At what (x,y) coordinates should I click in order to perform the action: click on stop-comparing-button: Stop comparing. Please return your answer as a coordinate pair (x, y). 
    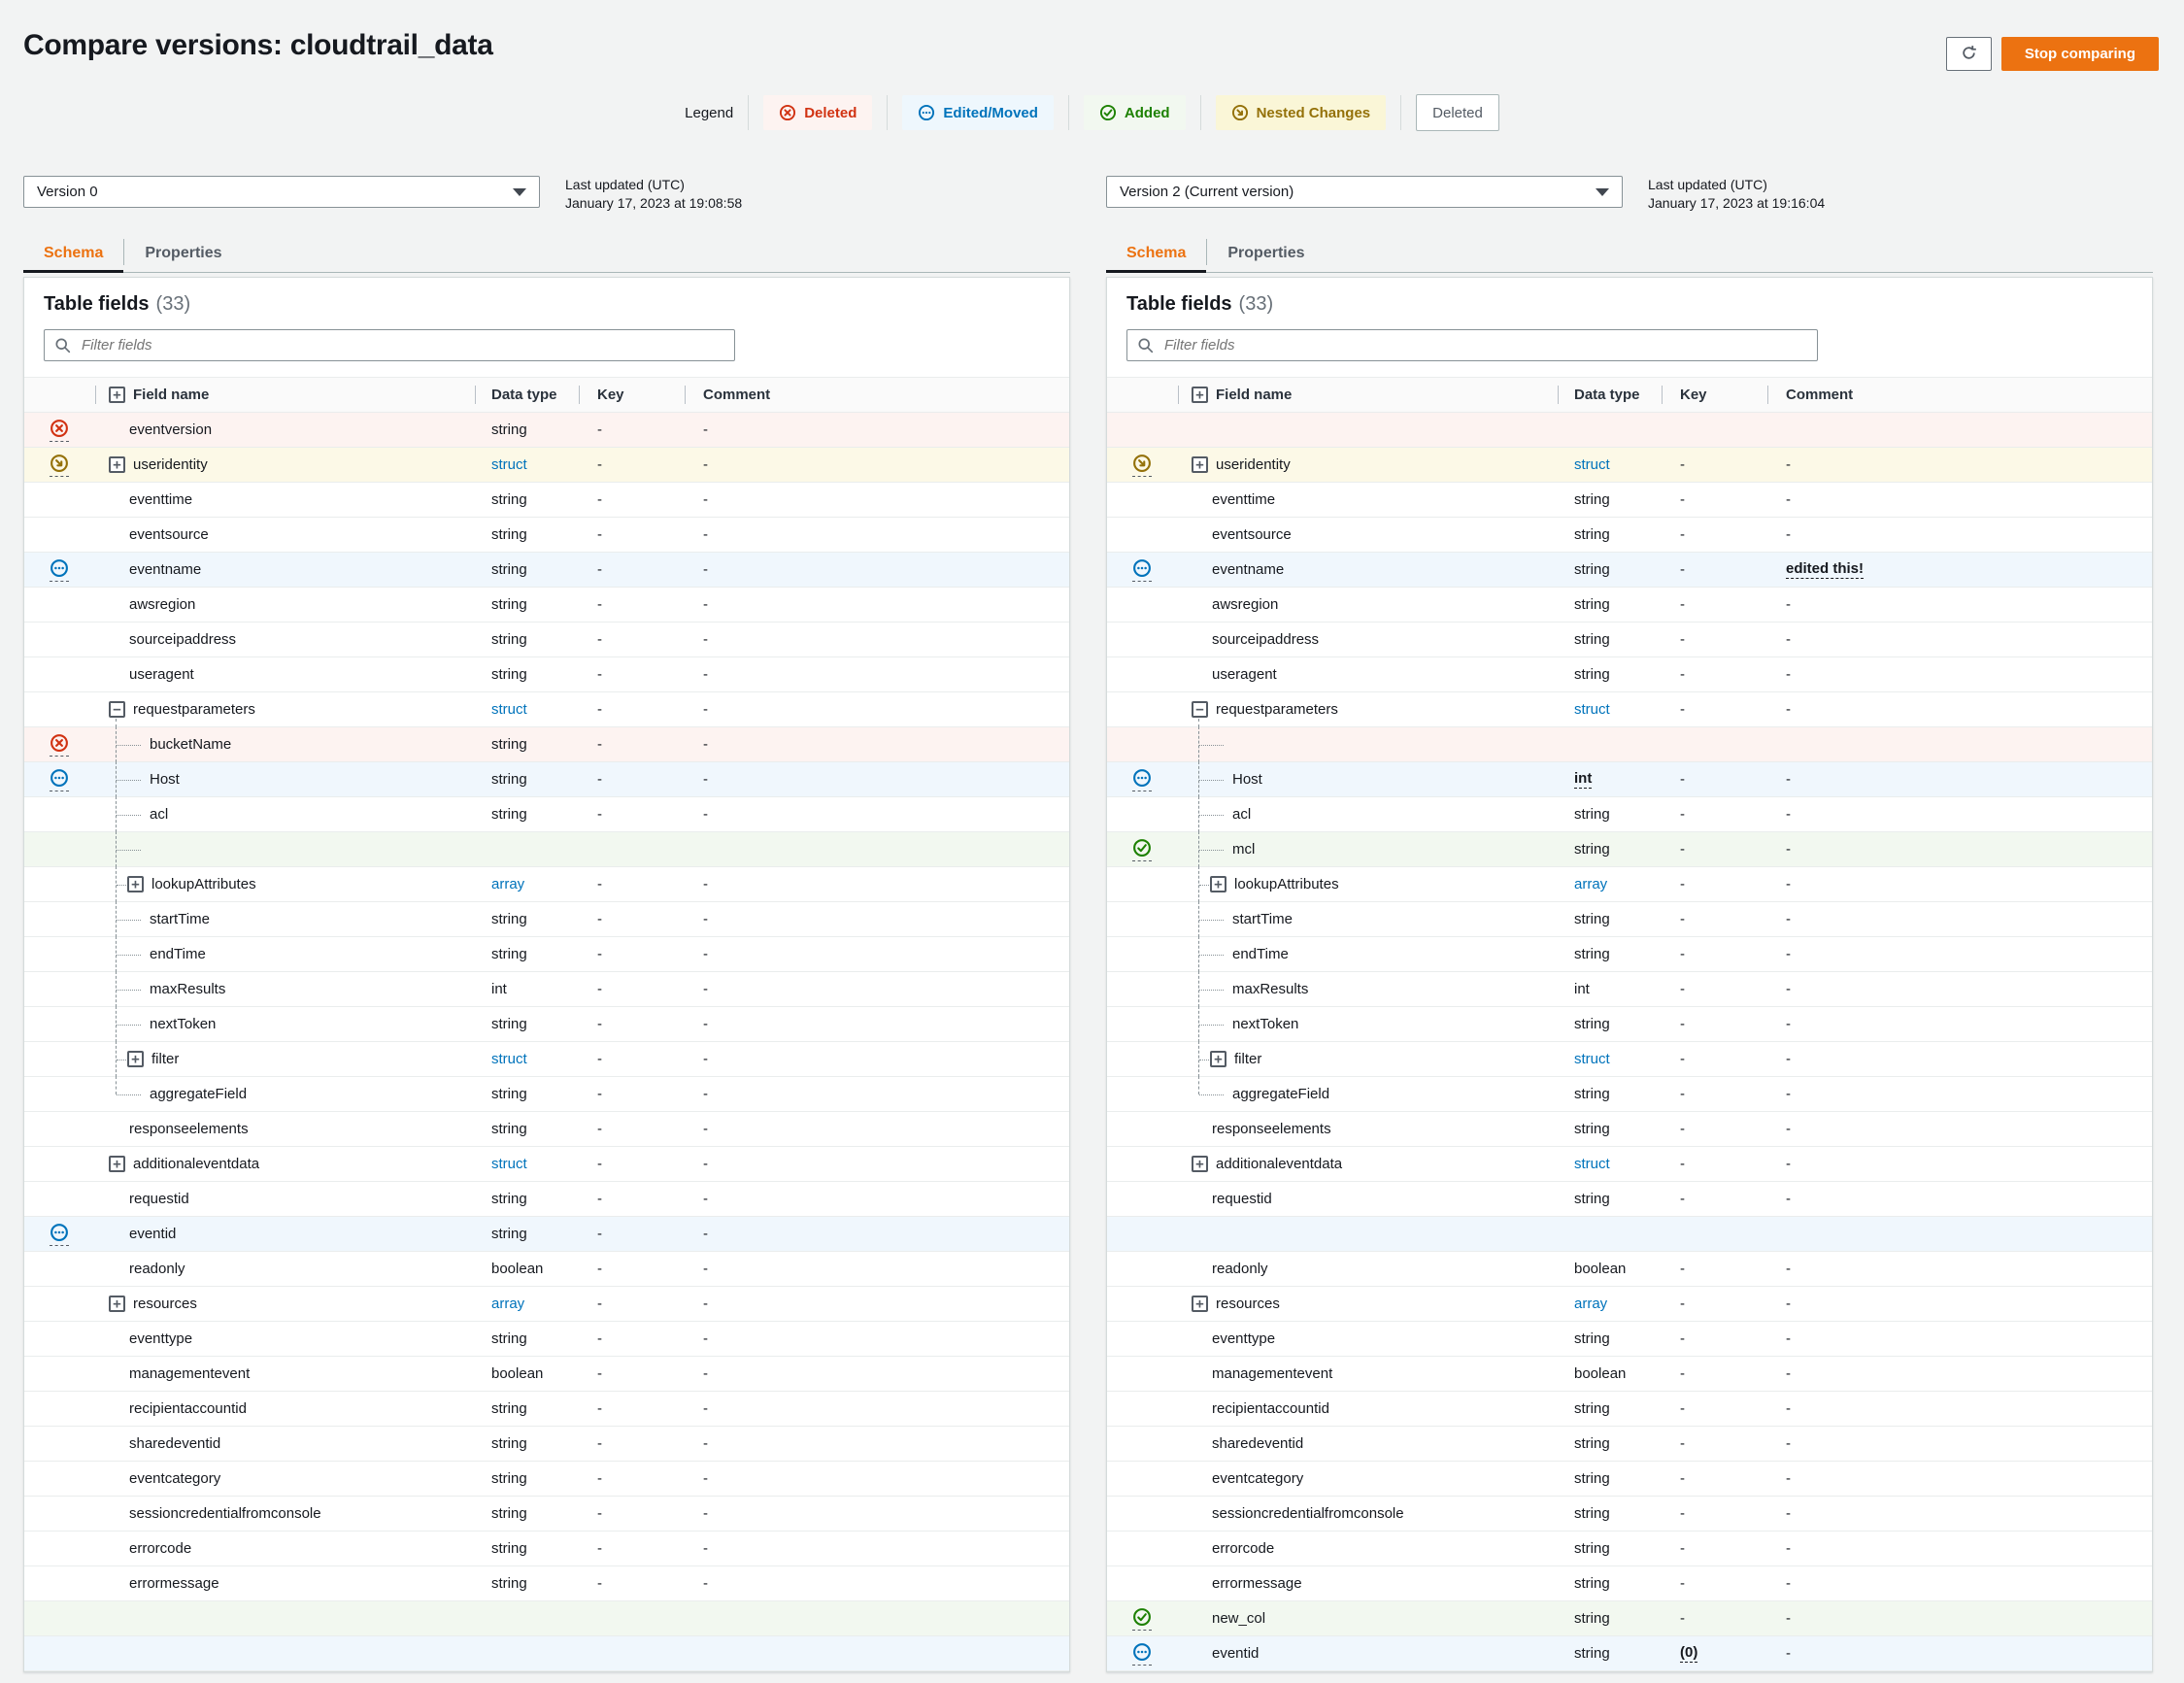
    Looking at the image, I should click on (2079, 54).